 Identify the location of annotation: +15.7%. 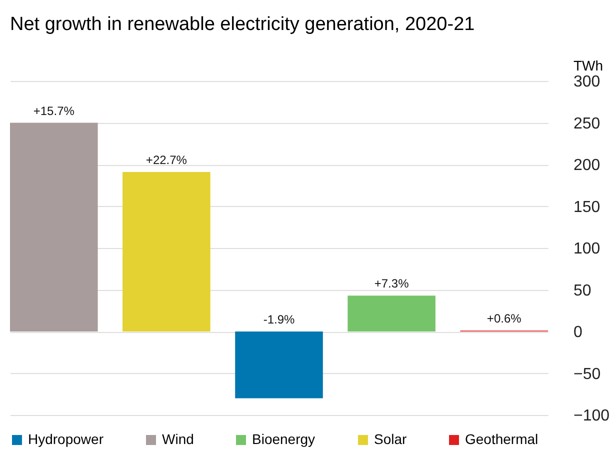
(54, 111).